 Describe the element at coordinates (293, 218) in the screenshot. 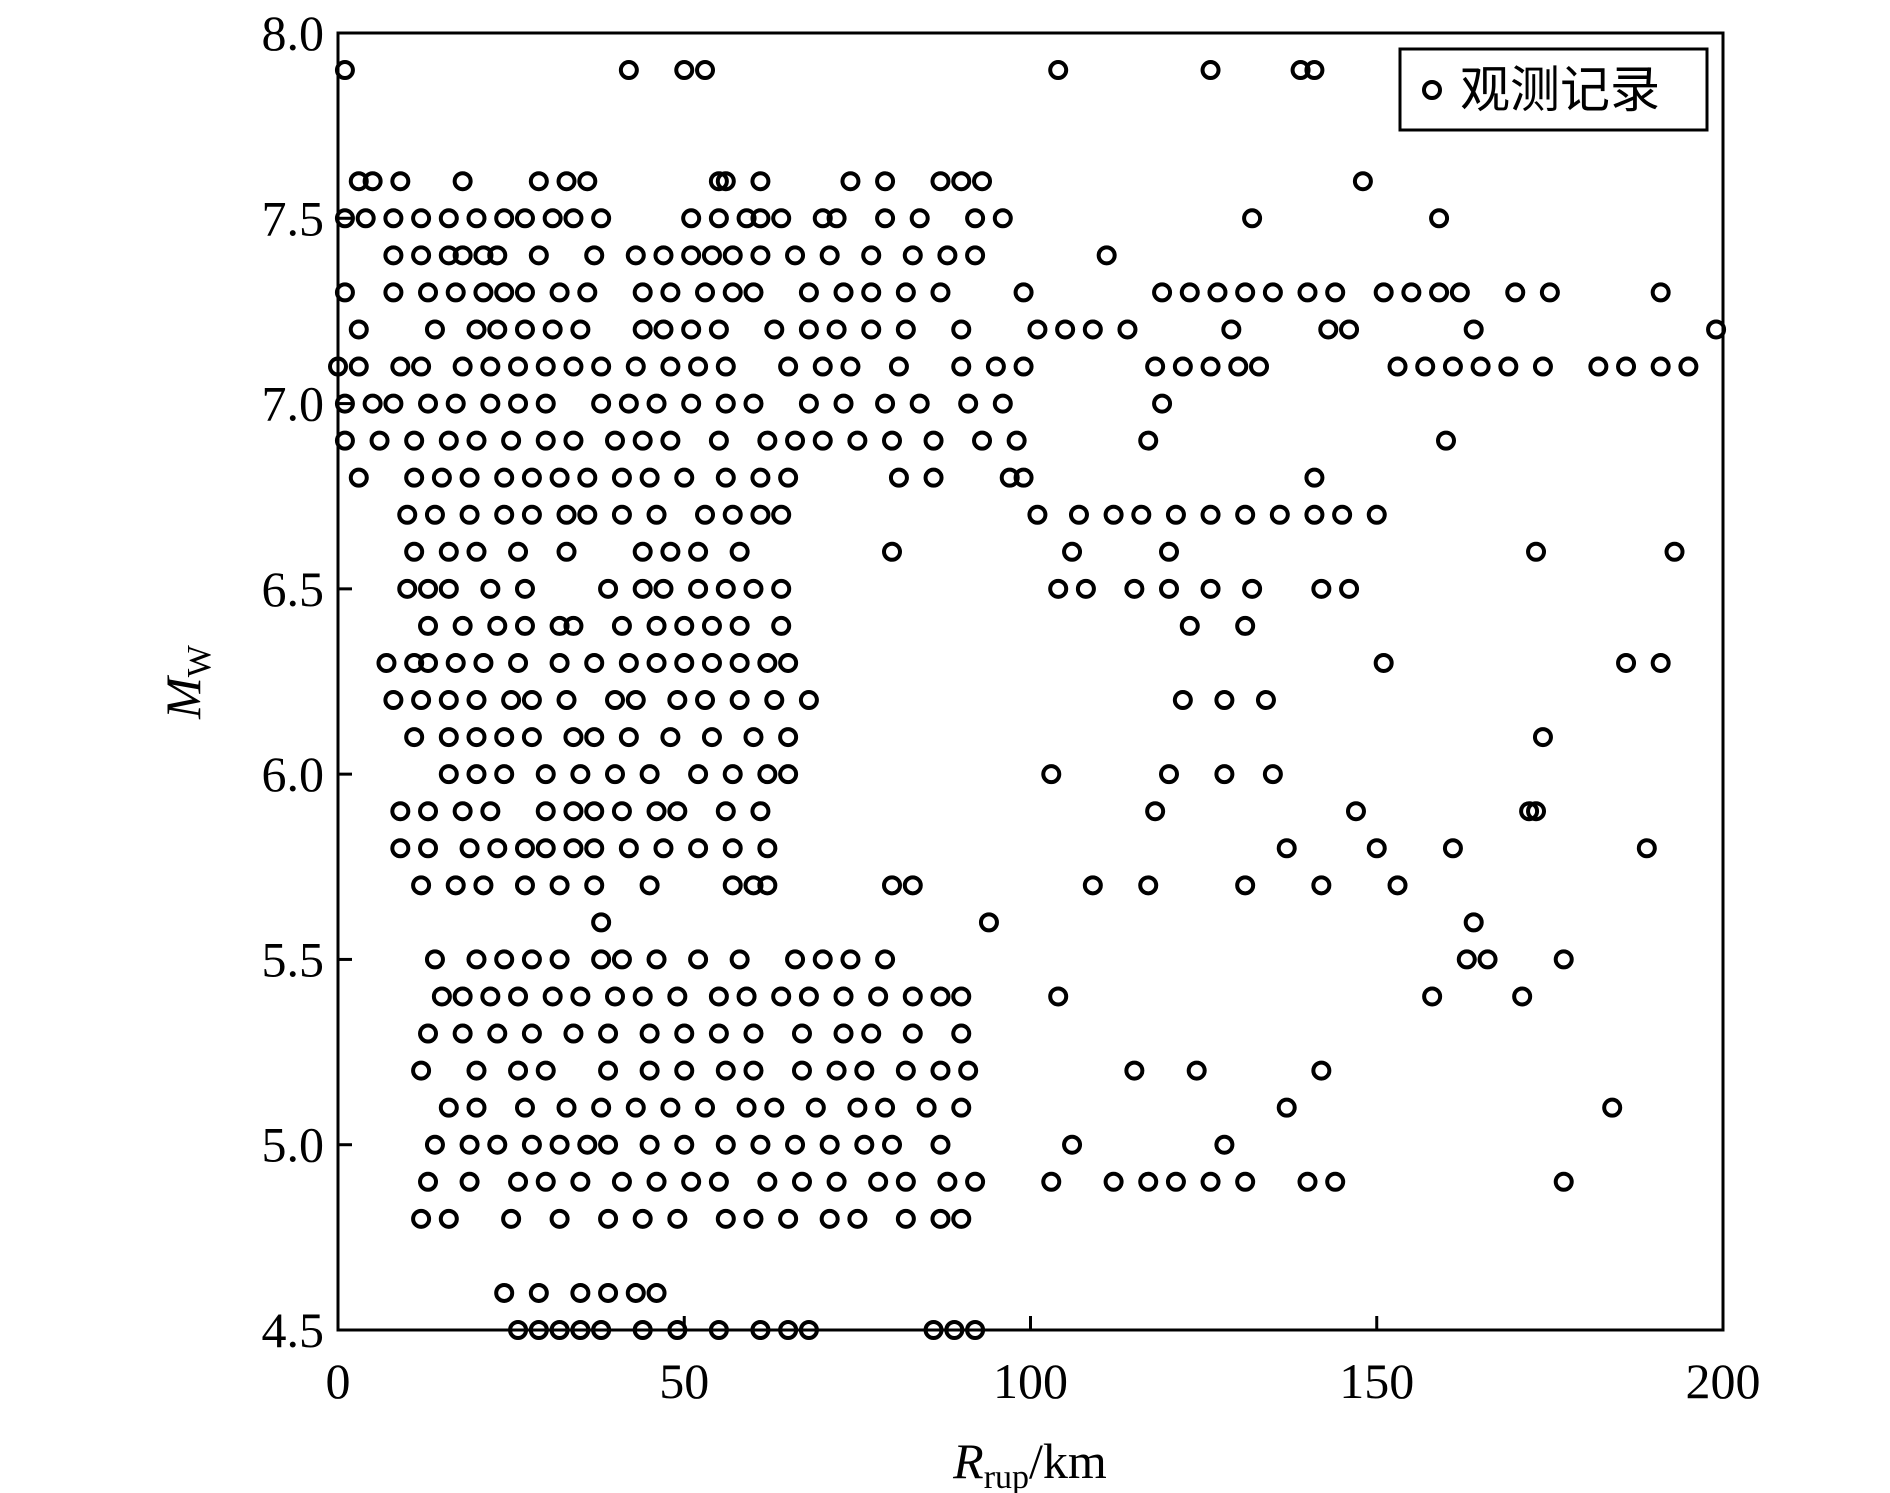

I see `y-tick-label: 7.5` at that location.